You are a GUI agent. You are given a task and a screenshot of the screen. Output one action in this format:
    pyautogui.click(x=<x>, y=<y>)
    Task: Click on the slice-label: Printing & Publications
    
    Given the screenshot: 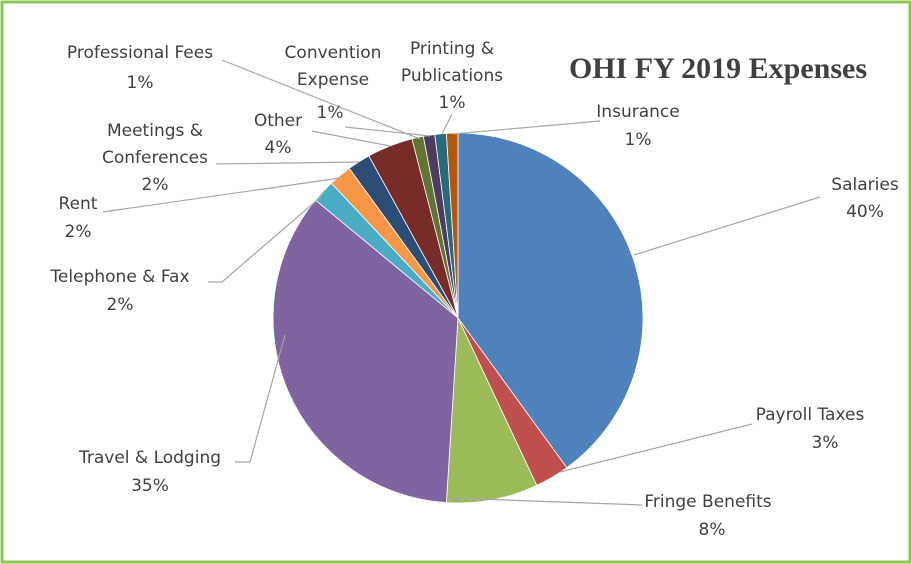 What is the action you would take?
    pyautogui.click(x=452, y=62)
    